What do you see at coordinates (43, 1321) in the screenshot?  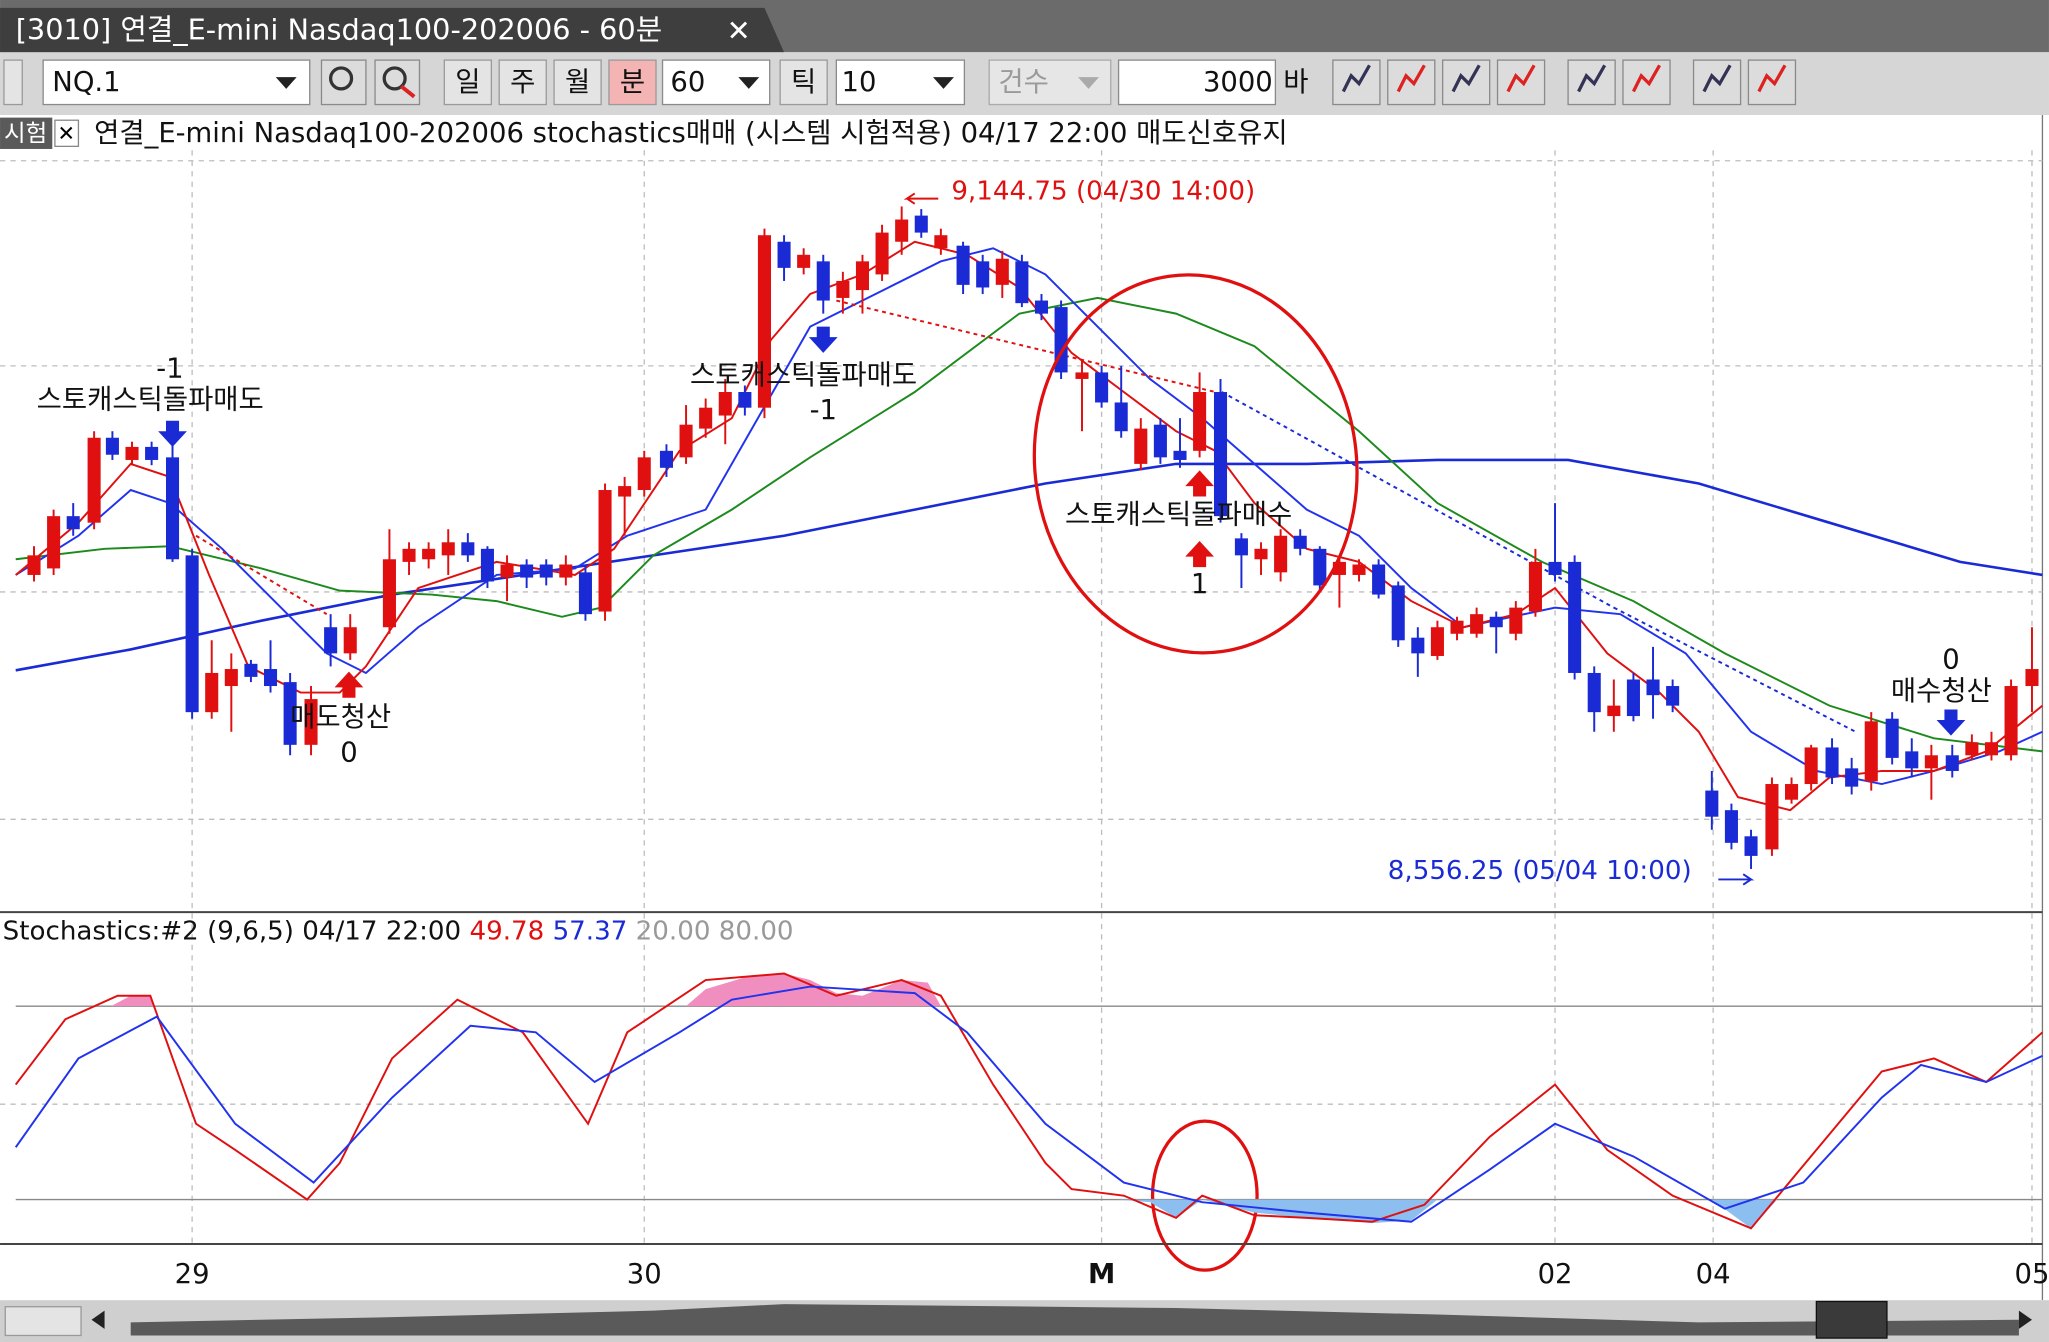 I see `scroll-grip` at bounding box center [43, 1321].